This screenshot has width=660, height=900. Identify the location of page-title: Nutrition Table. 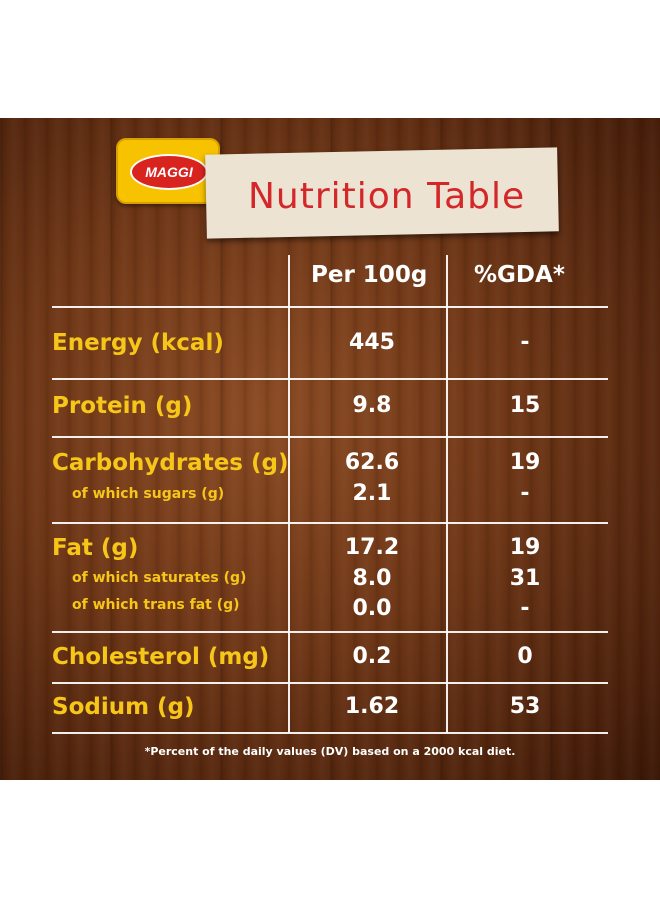
(387, 196).